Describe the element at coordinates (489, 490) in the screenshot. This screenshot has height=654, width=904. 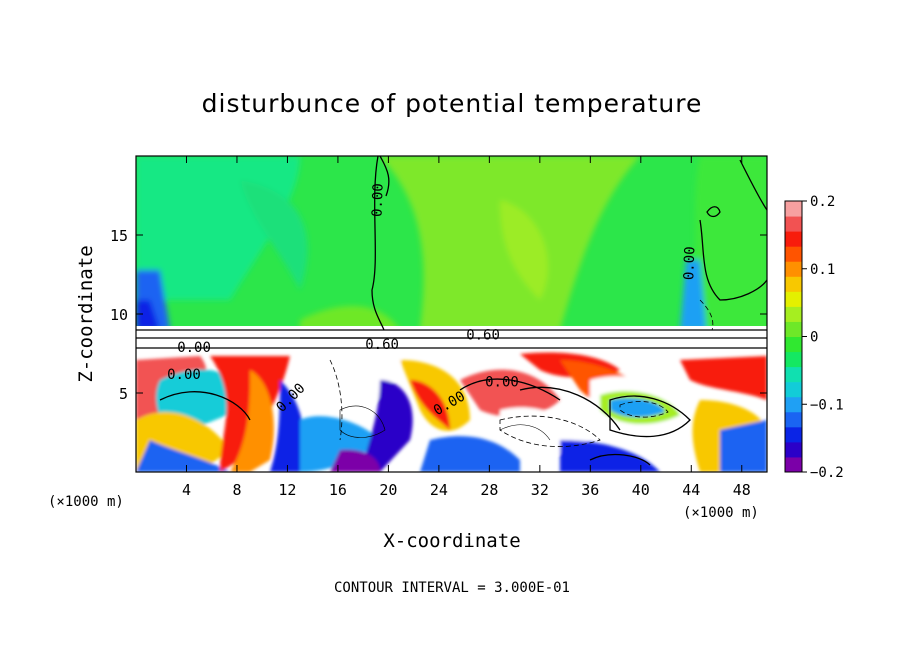
I see `x-tick-label: 28` at that location.